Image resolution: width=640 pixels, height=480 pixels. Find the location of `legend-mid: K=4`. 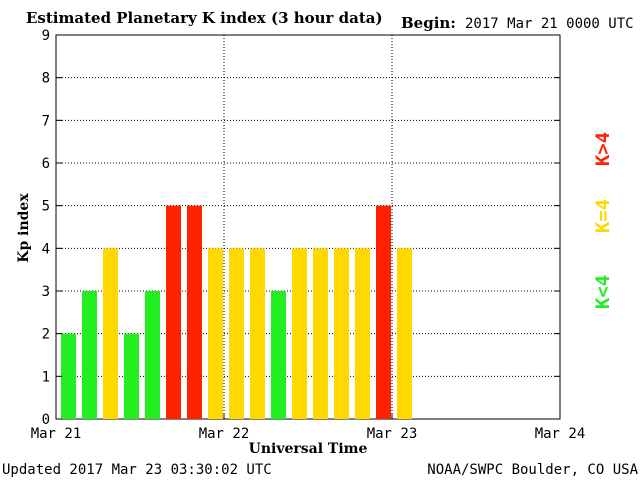

legend-mid: K=4 is located at coordinates (603, 216).